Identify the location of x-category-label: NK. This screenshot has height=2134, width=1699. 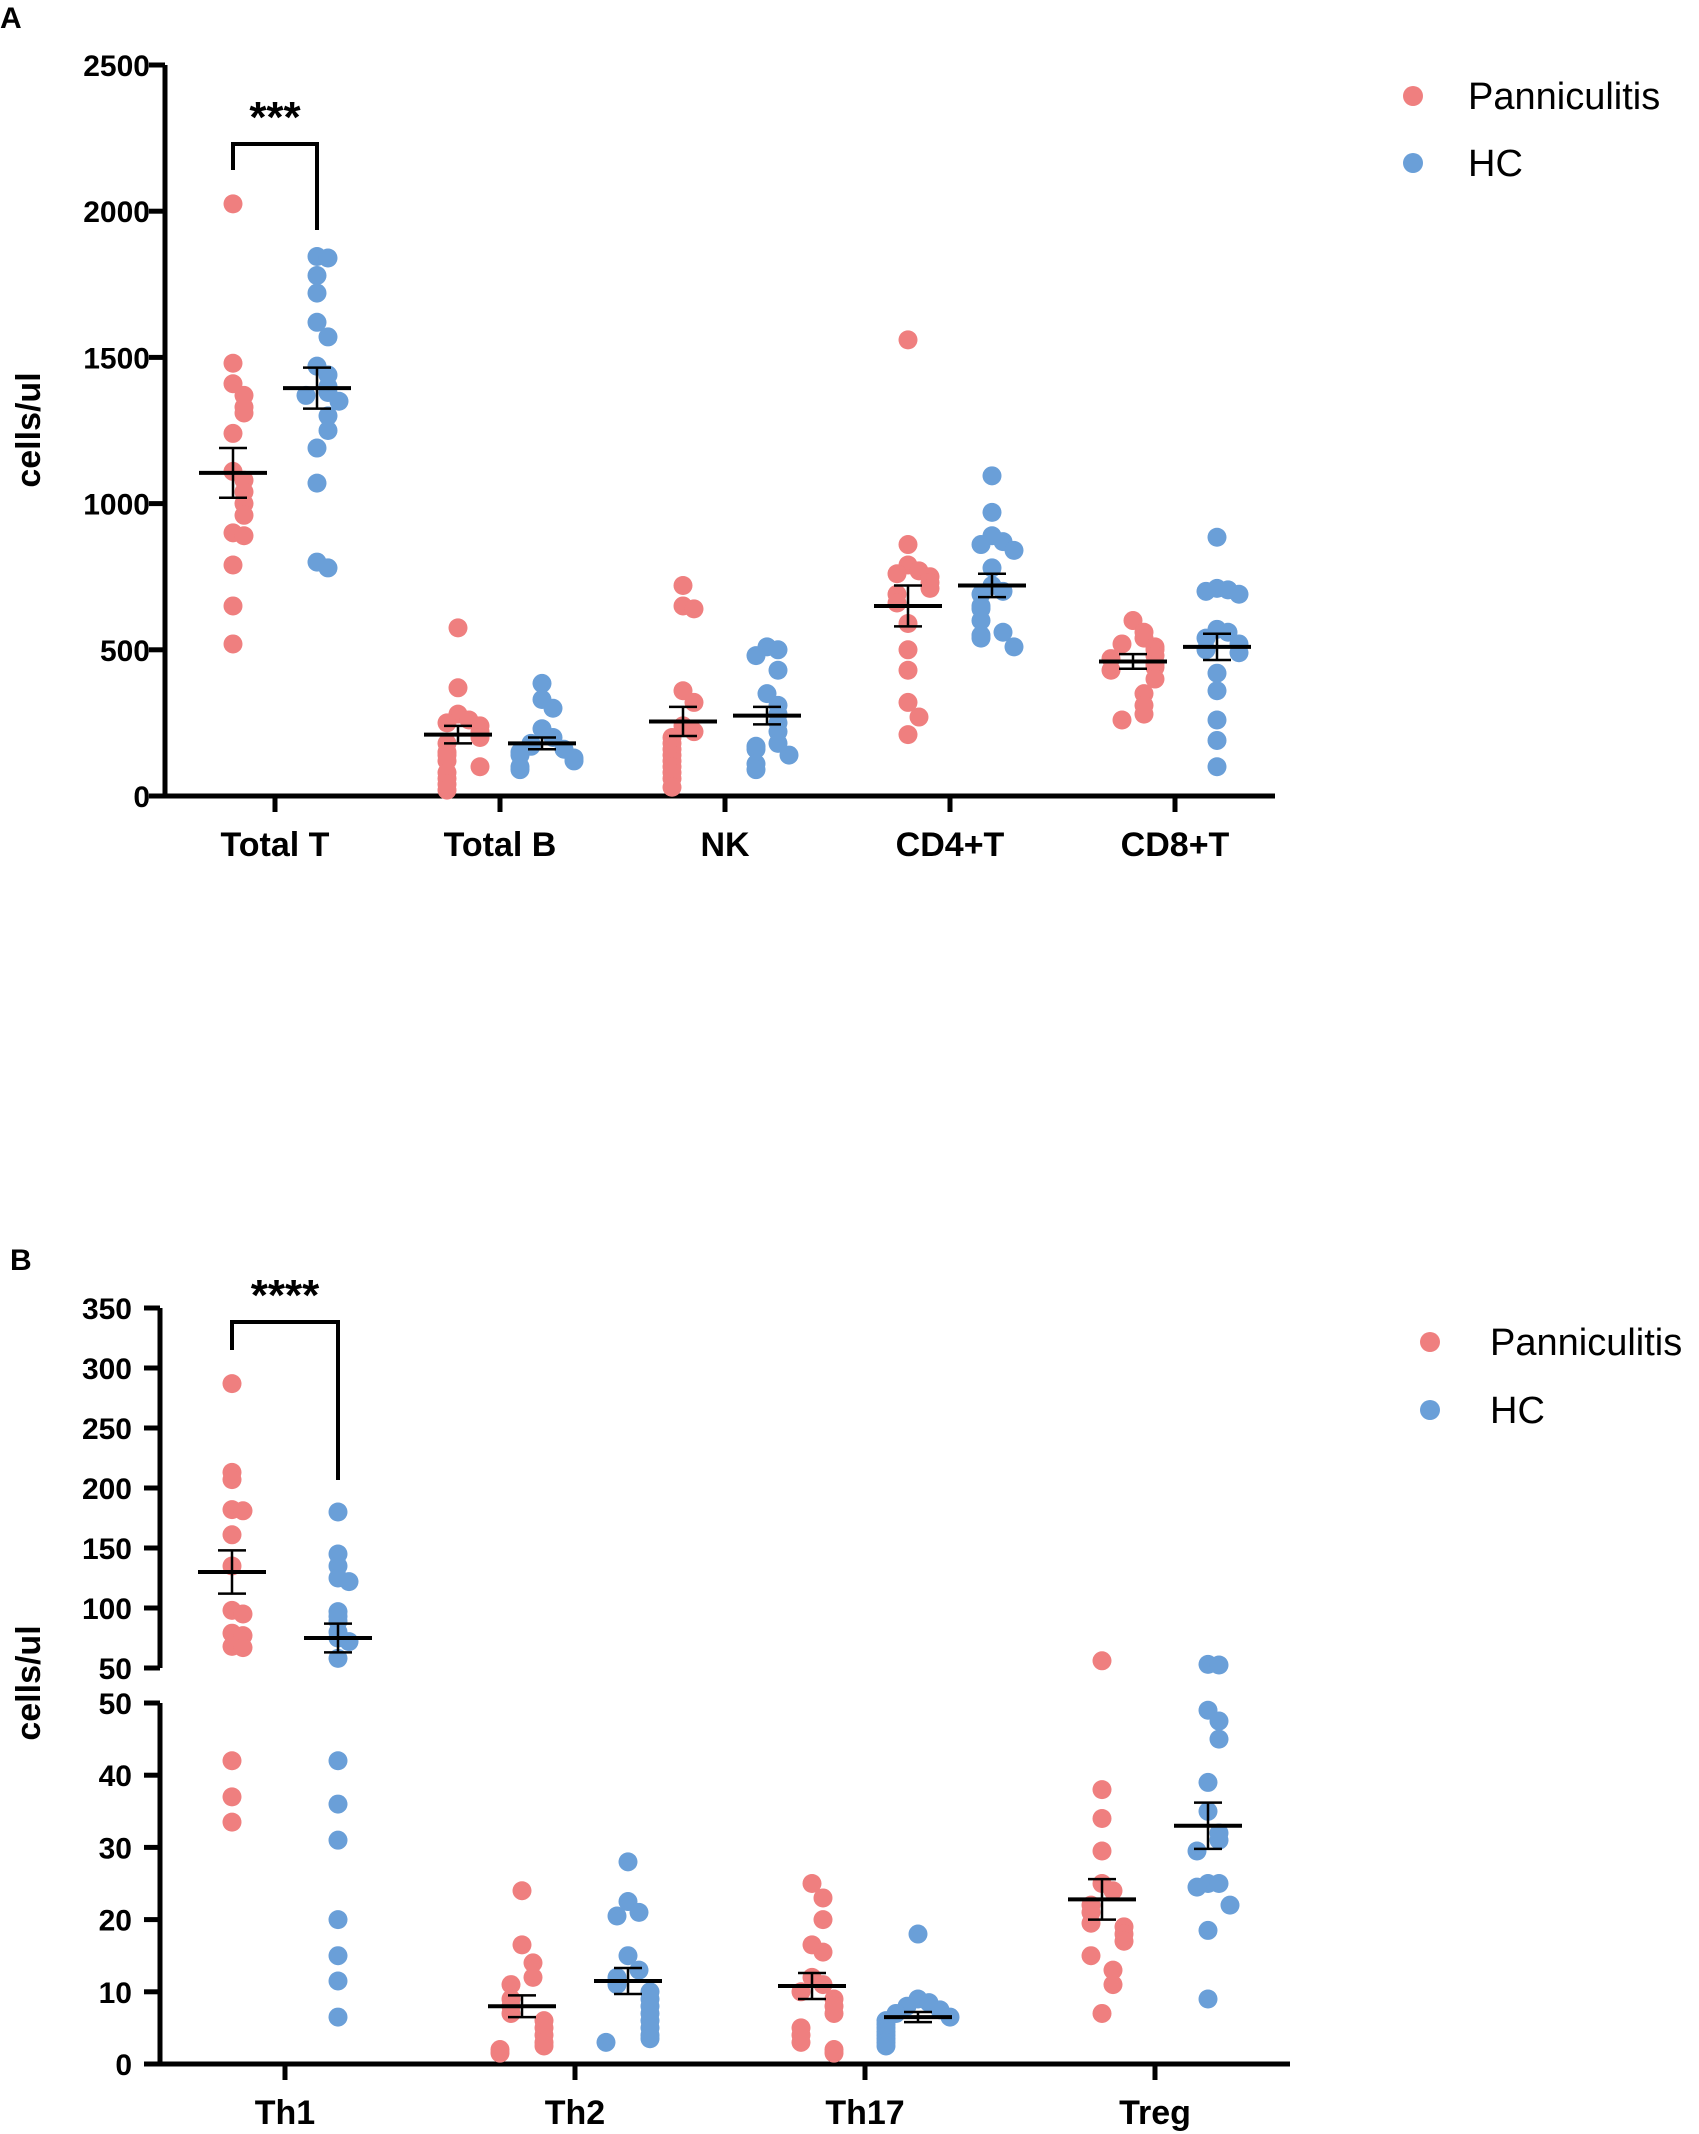
(725, 845).